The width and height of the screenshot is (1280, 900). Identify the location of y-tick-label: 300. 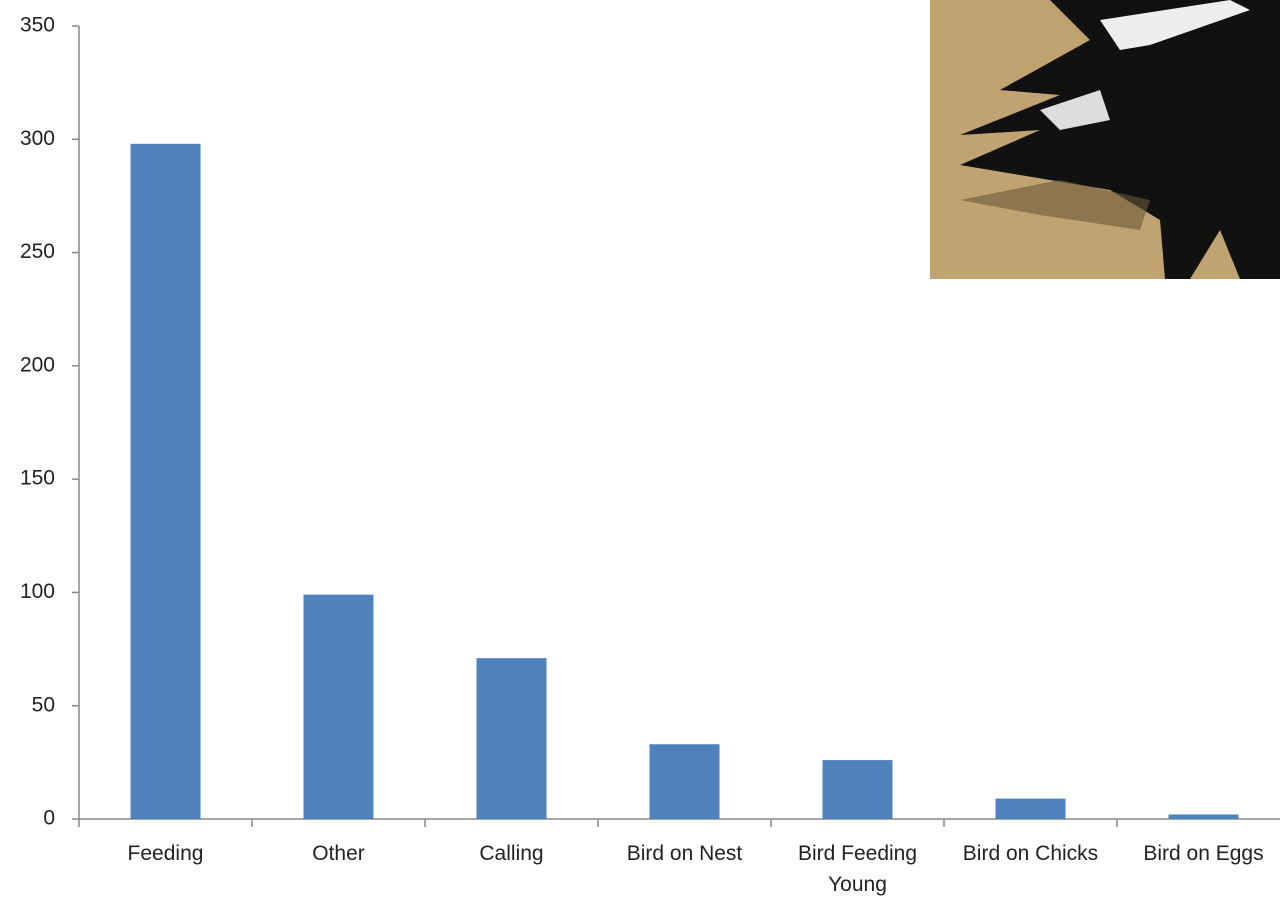
(37, 138).